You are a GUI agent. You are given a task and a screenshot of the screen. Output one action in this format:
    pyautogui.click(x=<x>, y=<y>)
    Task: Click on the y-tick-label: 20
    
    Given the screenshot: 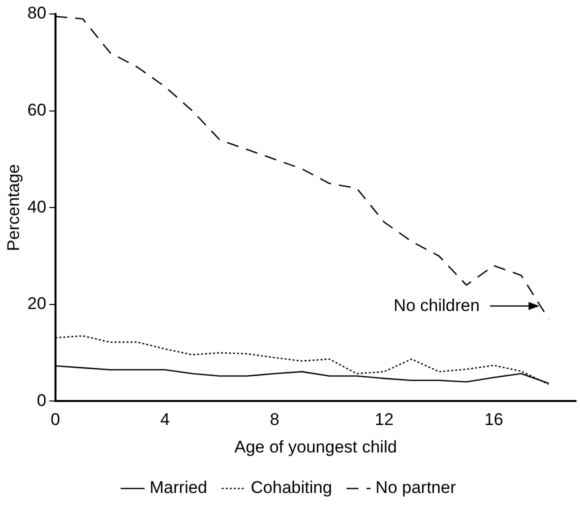 What is the action you would take?
    pyautogui.click(x=36, y=304)
    